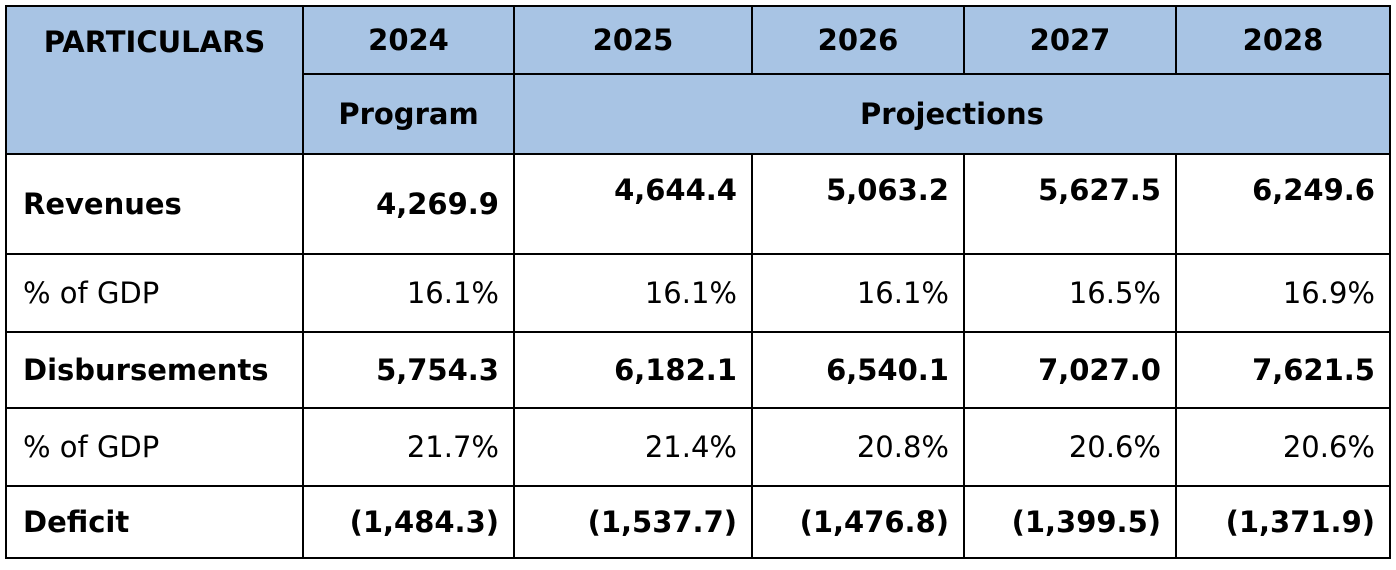 This screenshot has width=1396, height=570. I want to click on table-row-revenues-pct-gdp: % of GDP 16.1% 16.1% 16.1% 16.5% 16.9%, so click(698, 293).